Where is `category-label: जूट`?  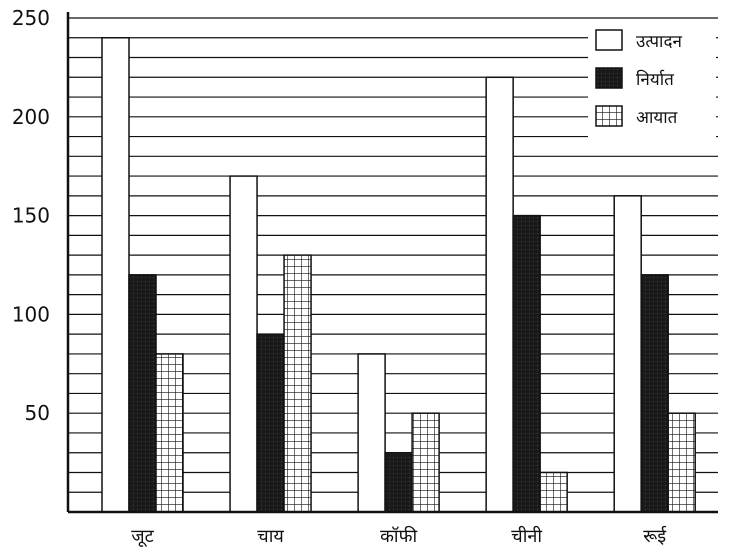 category-label: जूट is located at coordinates (142, 536).